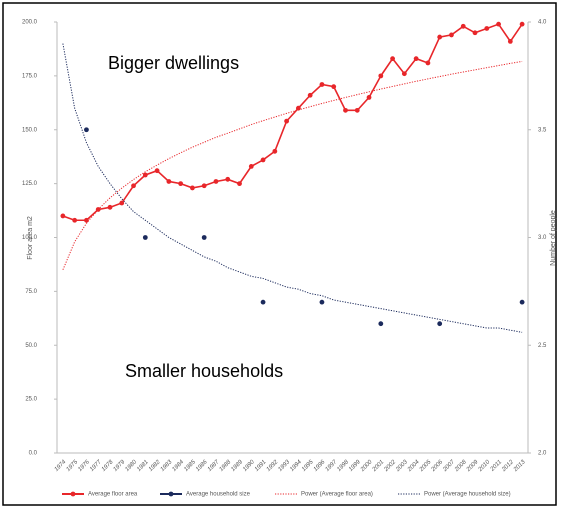 This screenshot has height=509, width=563. I want to click on y2-tick-label: 2.0, so click(542, 454).